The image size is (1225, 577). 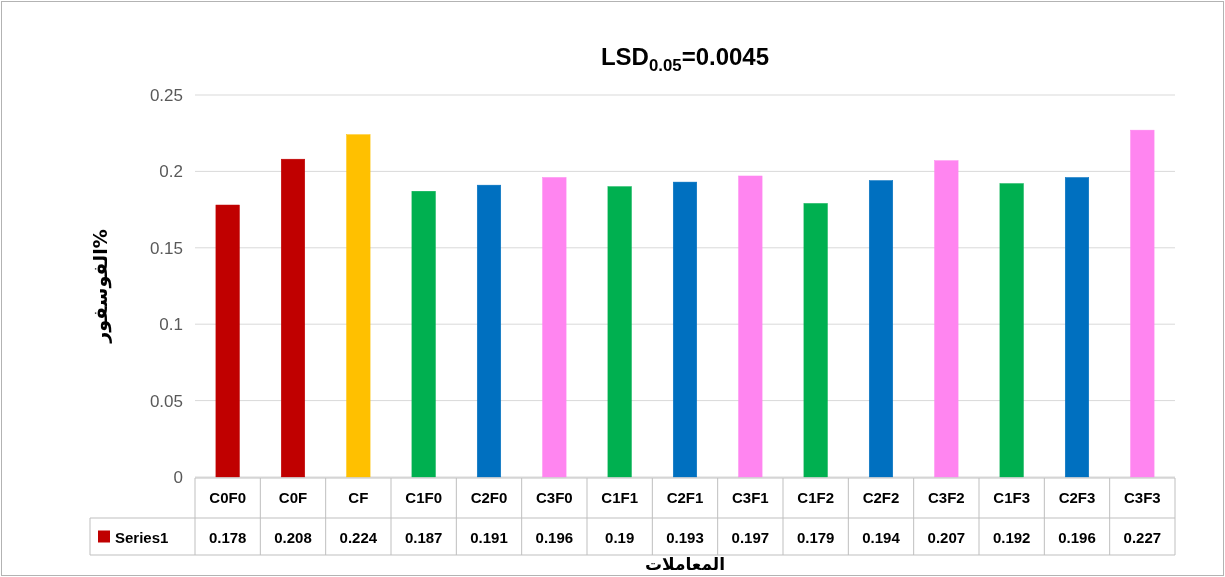 What do you see at coordinates (166, 401) in the screenshot?
I see `y-tick-label: 0.05` at bounding box center [166, 401].